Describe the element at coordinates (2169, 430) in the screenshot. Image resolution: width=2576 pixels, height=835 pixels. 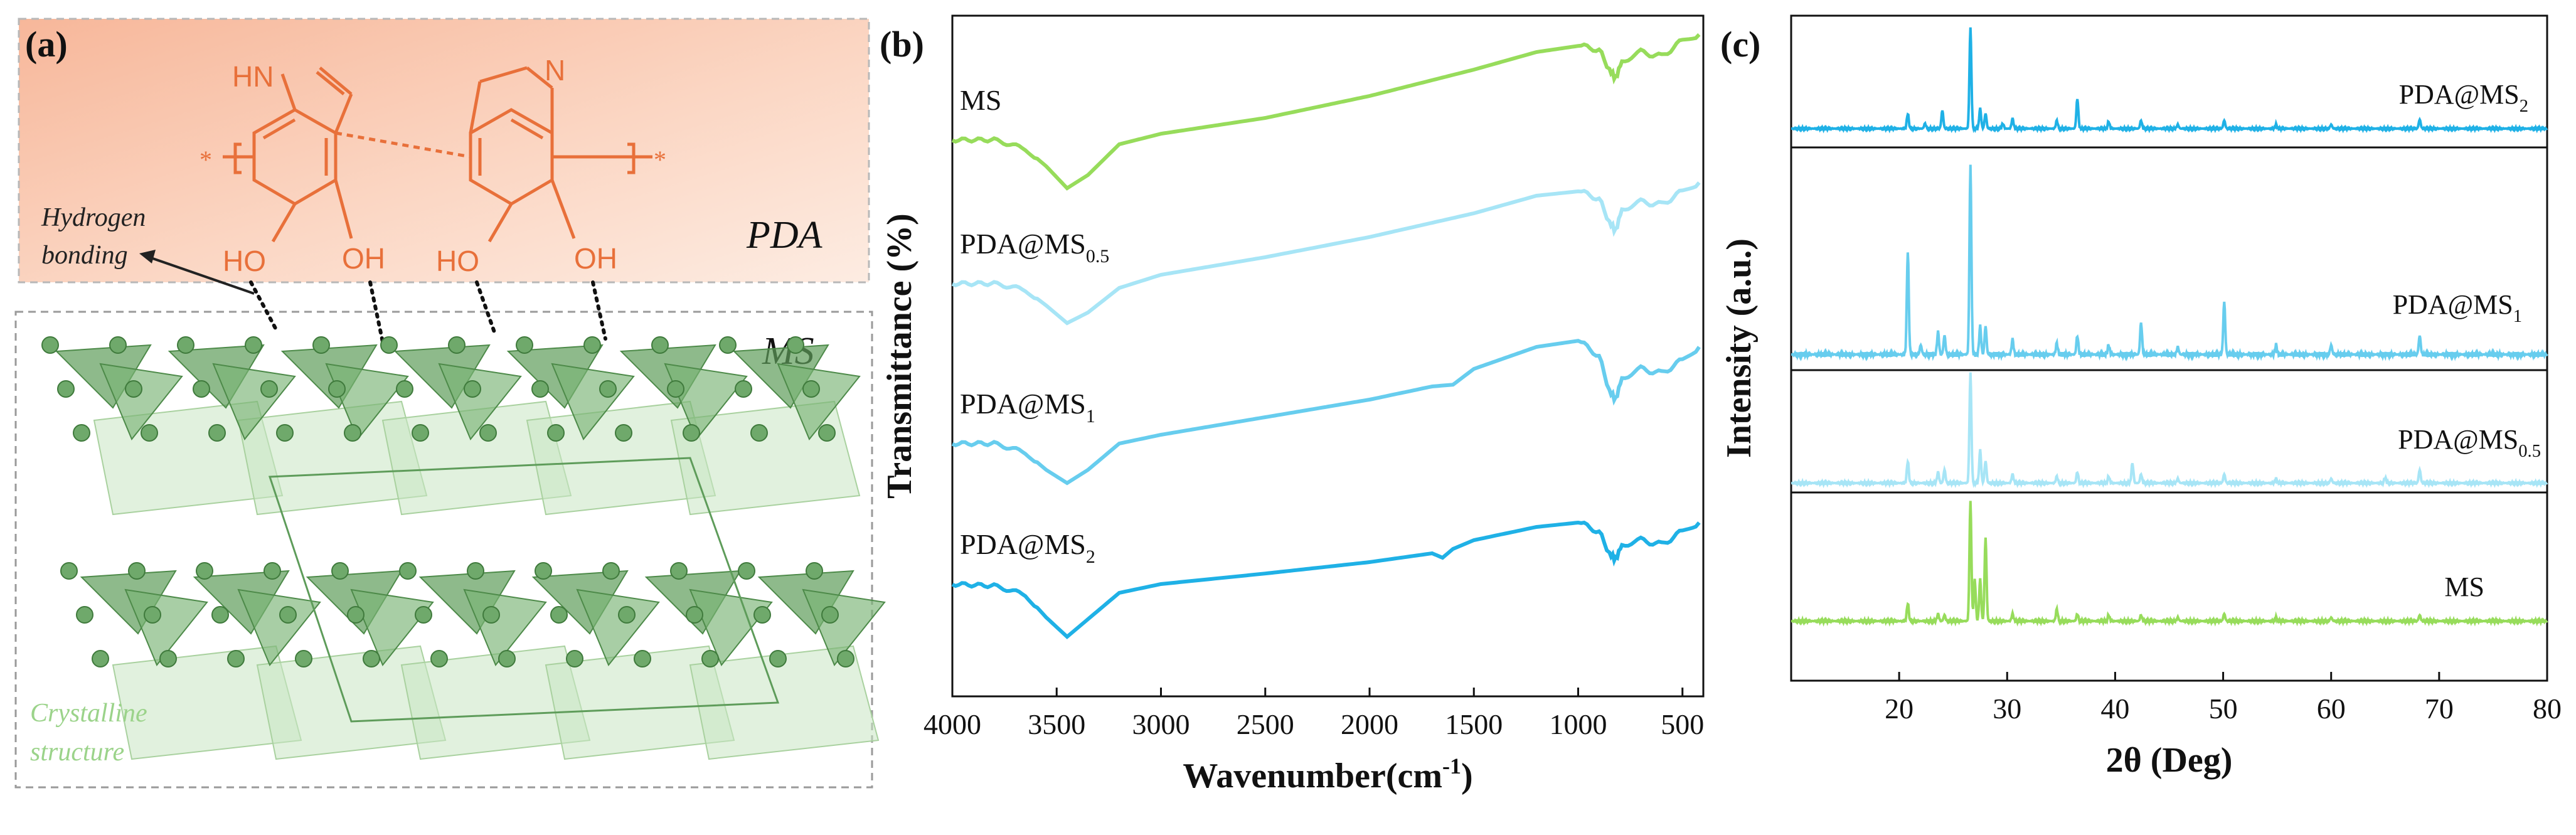
I see `xrd-series-PDA@MS0.5` at that location.